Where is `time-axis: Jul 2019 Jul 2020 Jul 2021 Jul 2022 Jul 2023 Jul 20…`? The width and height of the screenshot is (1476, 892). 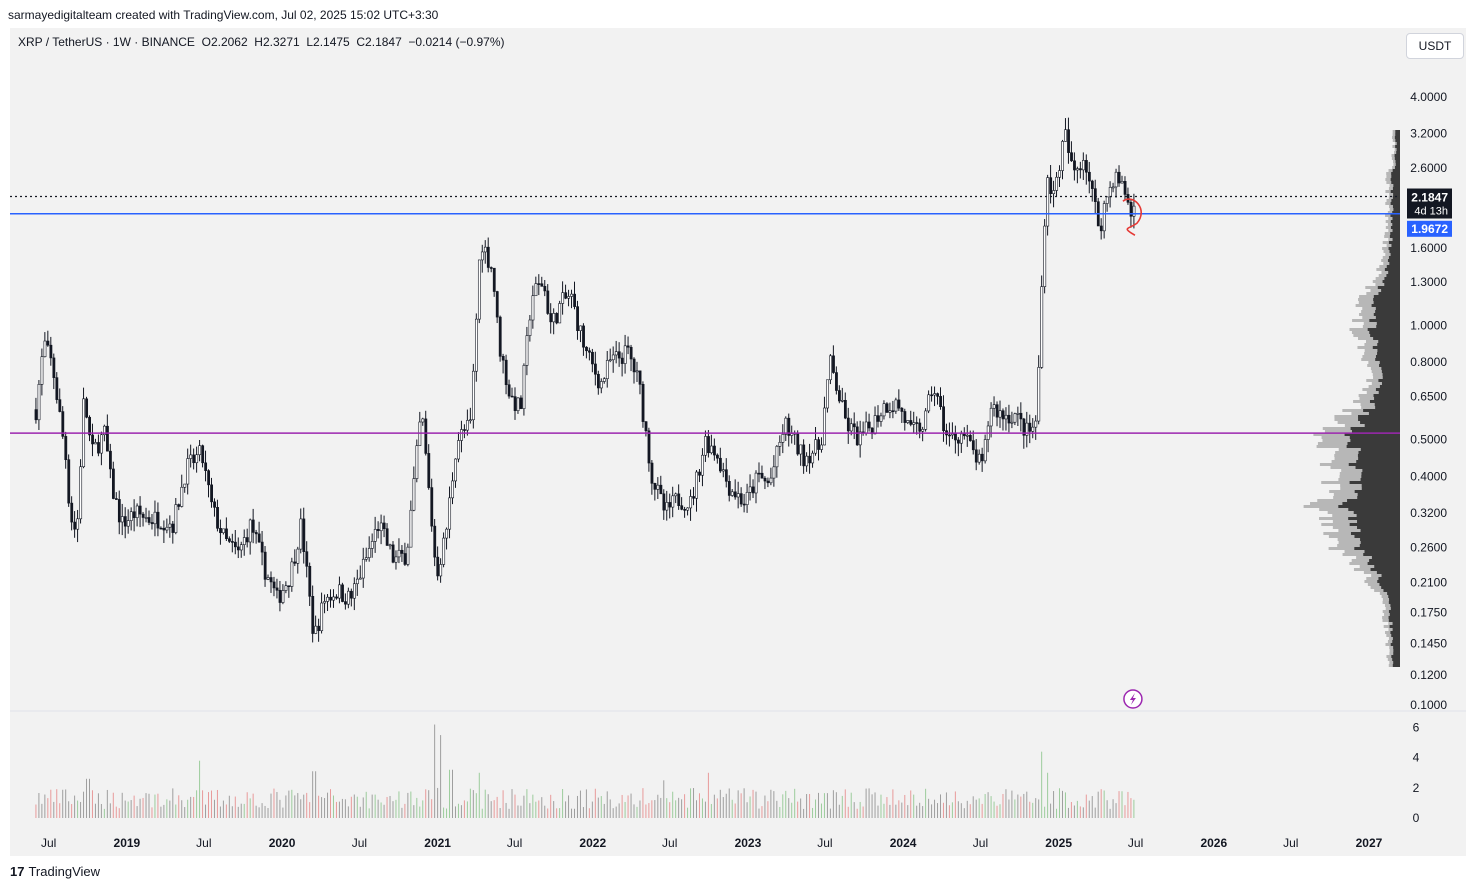 time-axis: Jul 2019 Jul 2020 Jul 2021 Jul 2022 Jul 2023 Jul 20… is located at coordinates (712, 843).